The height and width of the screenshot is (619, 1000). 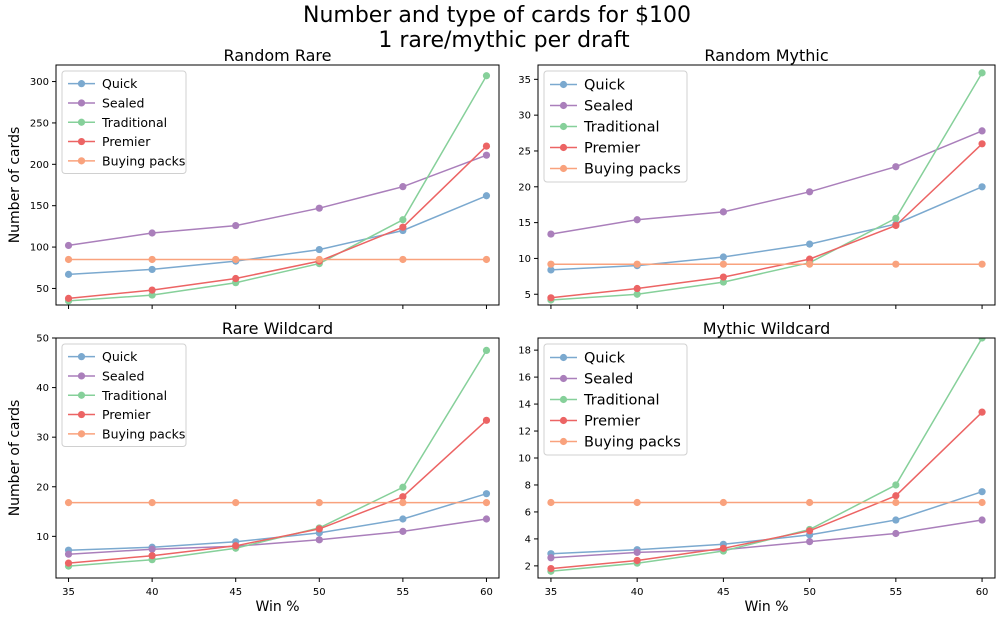 What do you see at coordinates (152, 592) in the screenshot?
I see `x-tick-label: 40` at bounding box center [152, 592].